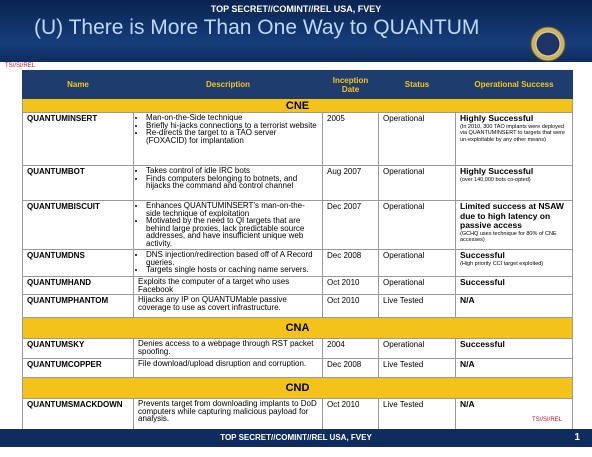 Image resolution: width=592 pixels, height=457 pixels. I want to click on name-cell: QUANTUMSMACKDOWN, so click(78, 414).